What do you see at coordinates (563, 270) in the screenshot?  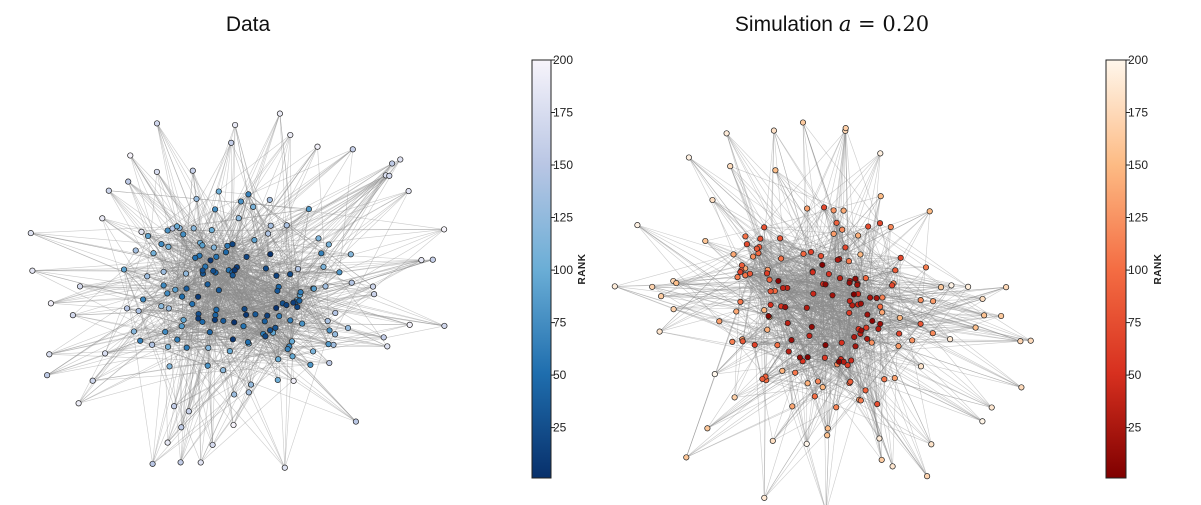 I see `left-colorbar-tick-label: 100` at bounding box center [563, 270].